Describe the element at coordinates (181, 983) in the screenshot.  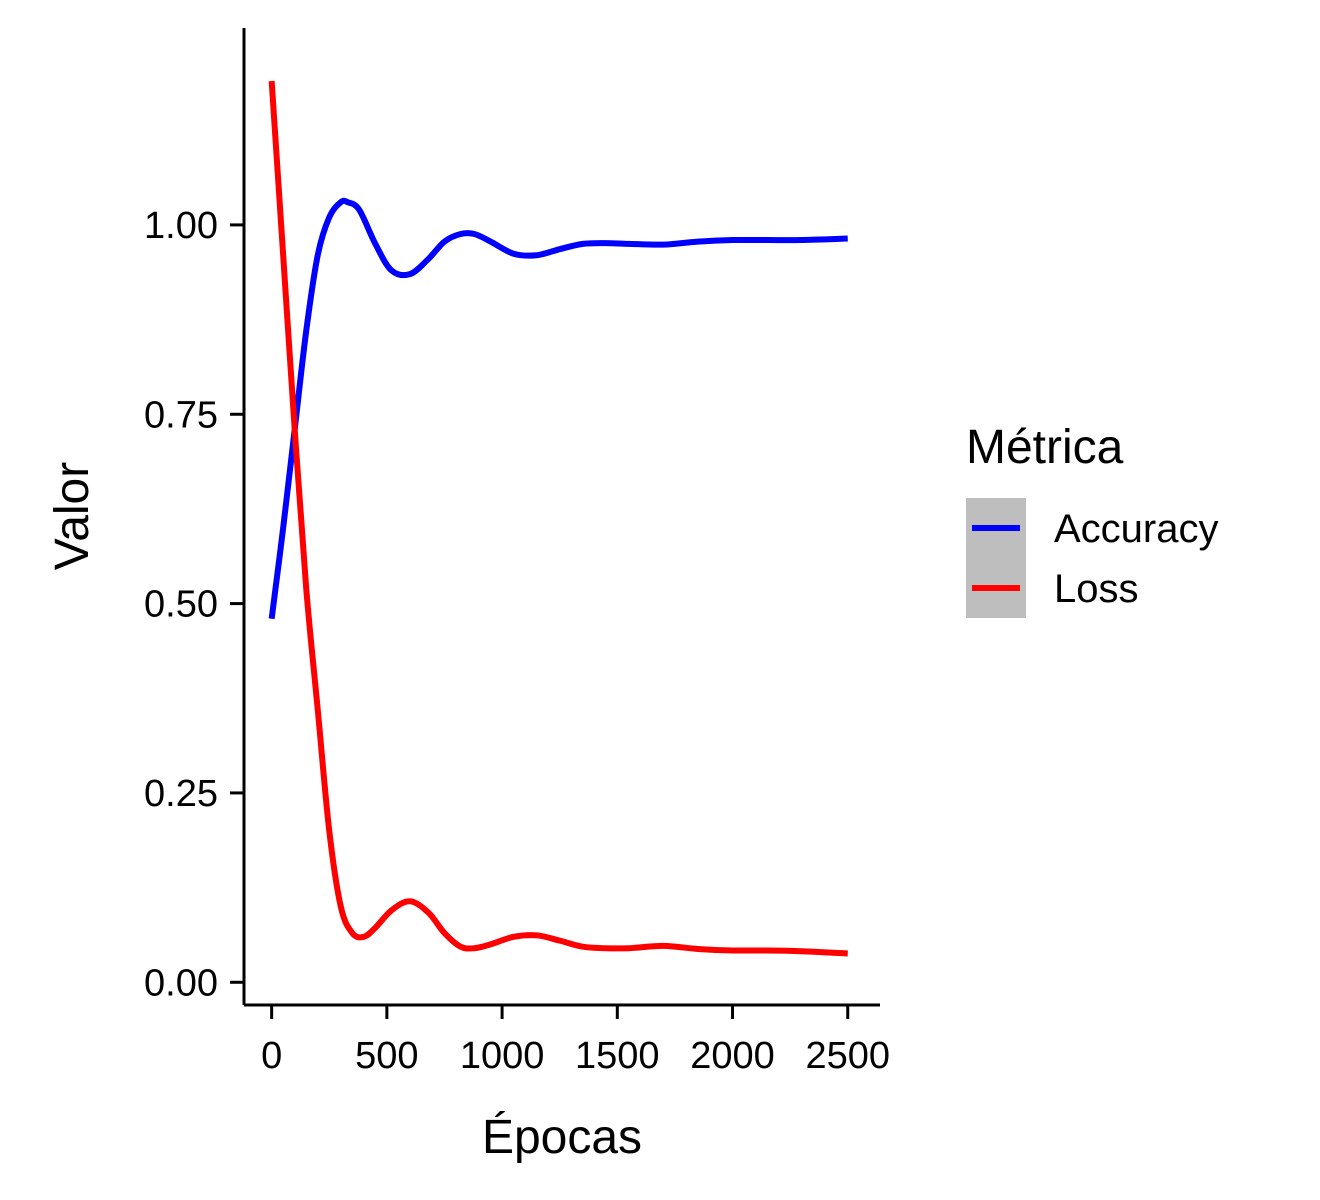
I see `y-tick-label: 0.00` at that location.